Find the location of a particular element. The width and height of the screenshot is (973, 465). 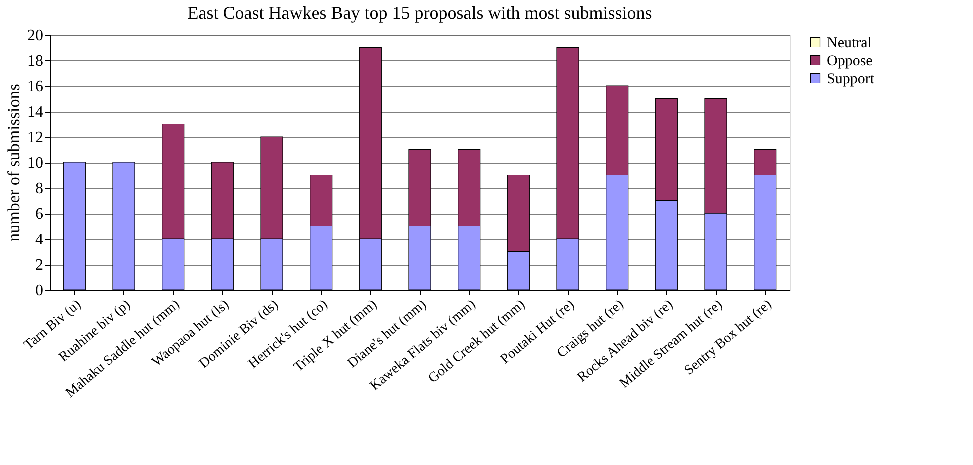

y-tick-label: 10 is located at coordinates (36, 163).